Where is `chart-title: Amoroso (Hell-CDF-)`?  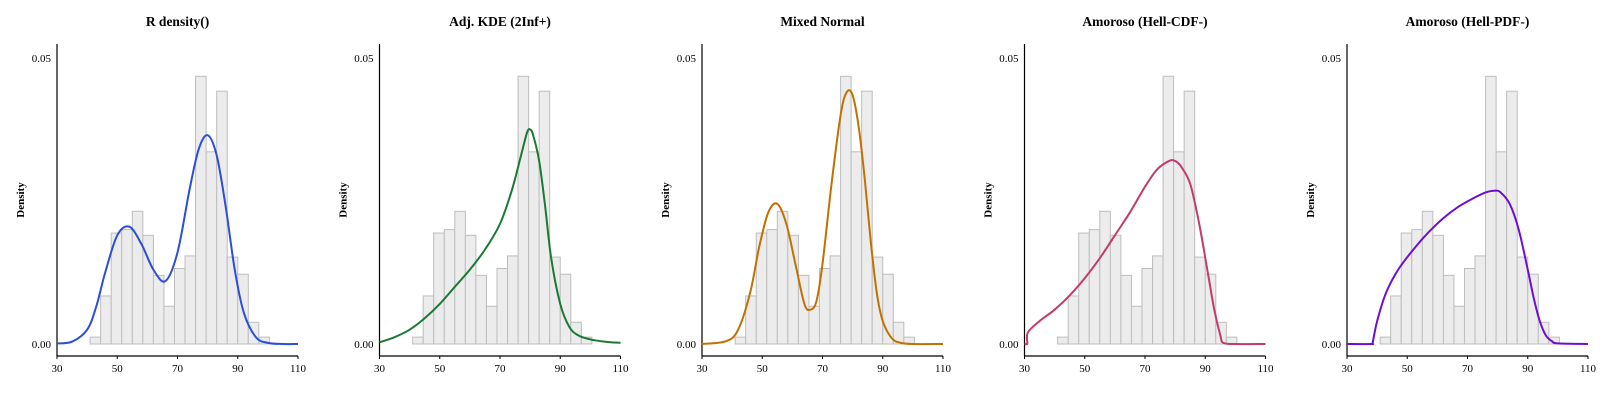
chart-title: Amoroso (Hell-CDF-) is located at coordinates (1144, 21).